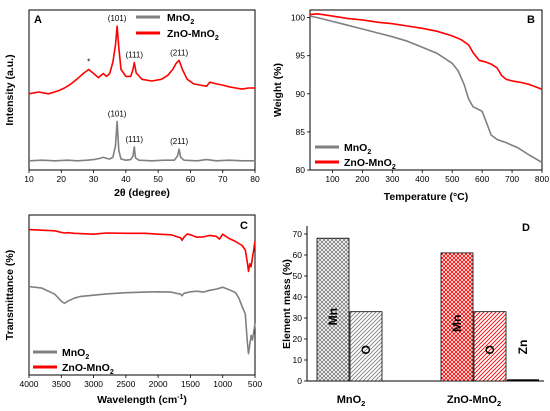 This screenshot has height=411, width=550. I want to click on x-tick-label: 3000, so click(93, 384).